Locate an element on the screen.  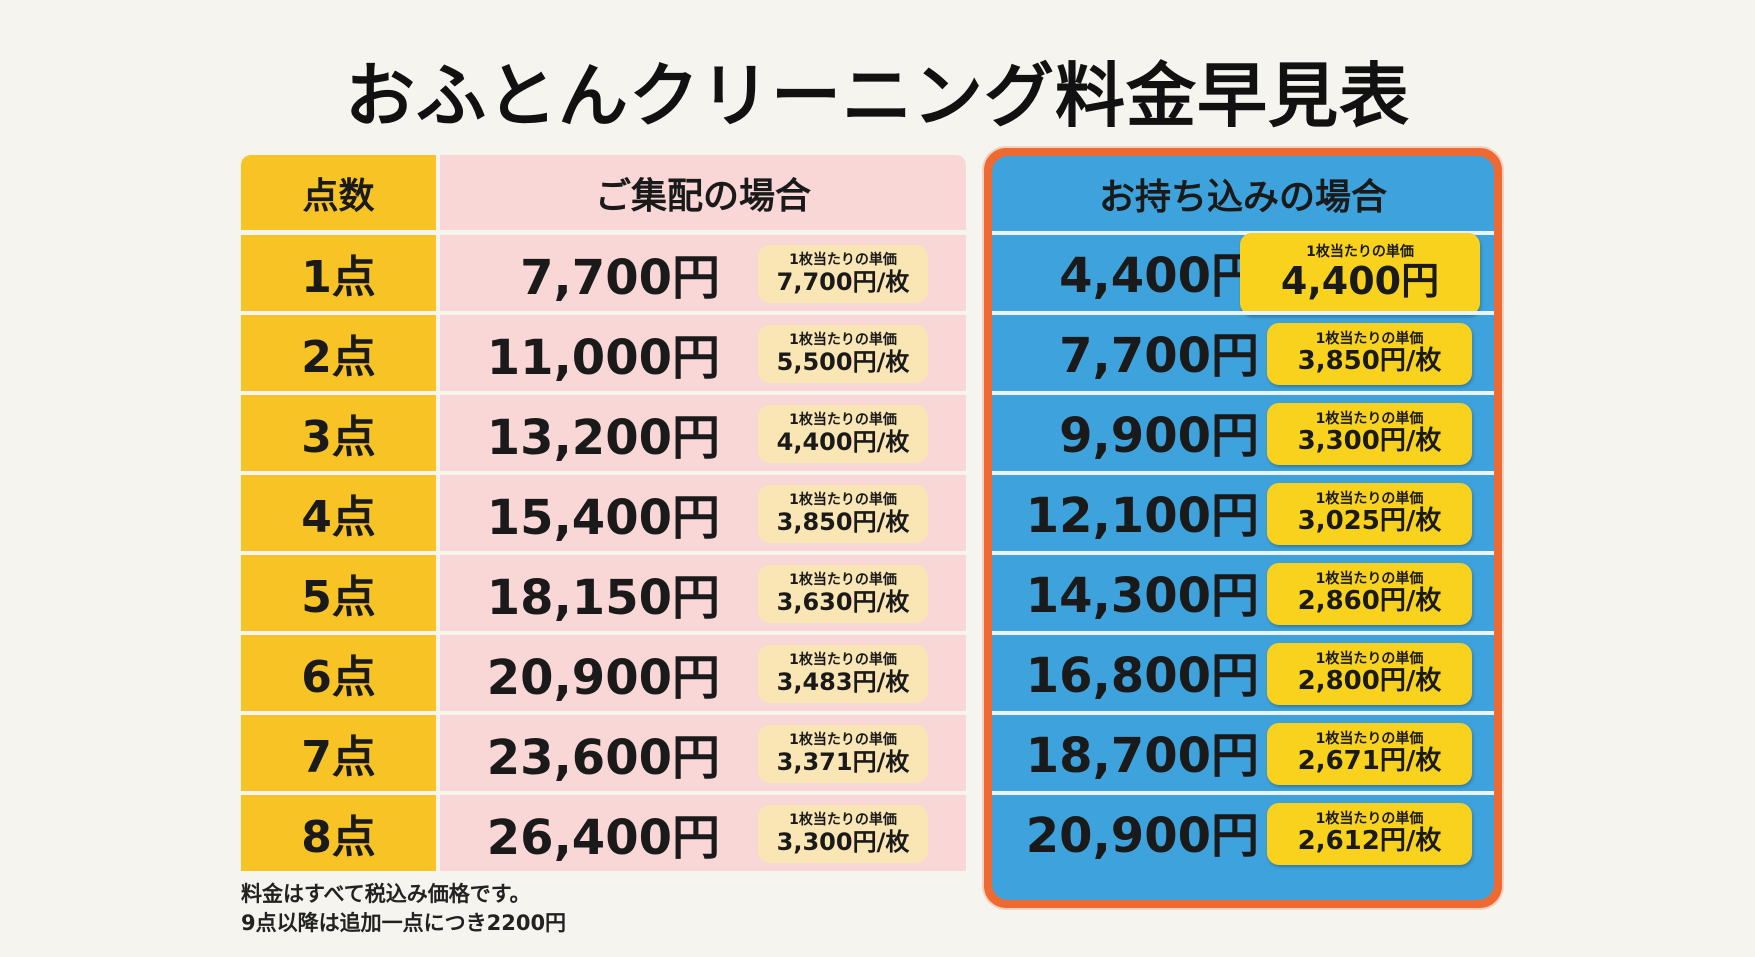
pickup-price: 9,900円 is located at coordinates (1159, 436).